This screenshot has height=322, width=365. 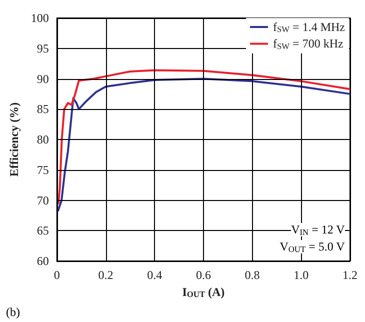 What do you see at coordinates (203, 292) in the screenshot?
I see `x-axis-title: IOUT (A)` at bounding box center [203, 292].